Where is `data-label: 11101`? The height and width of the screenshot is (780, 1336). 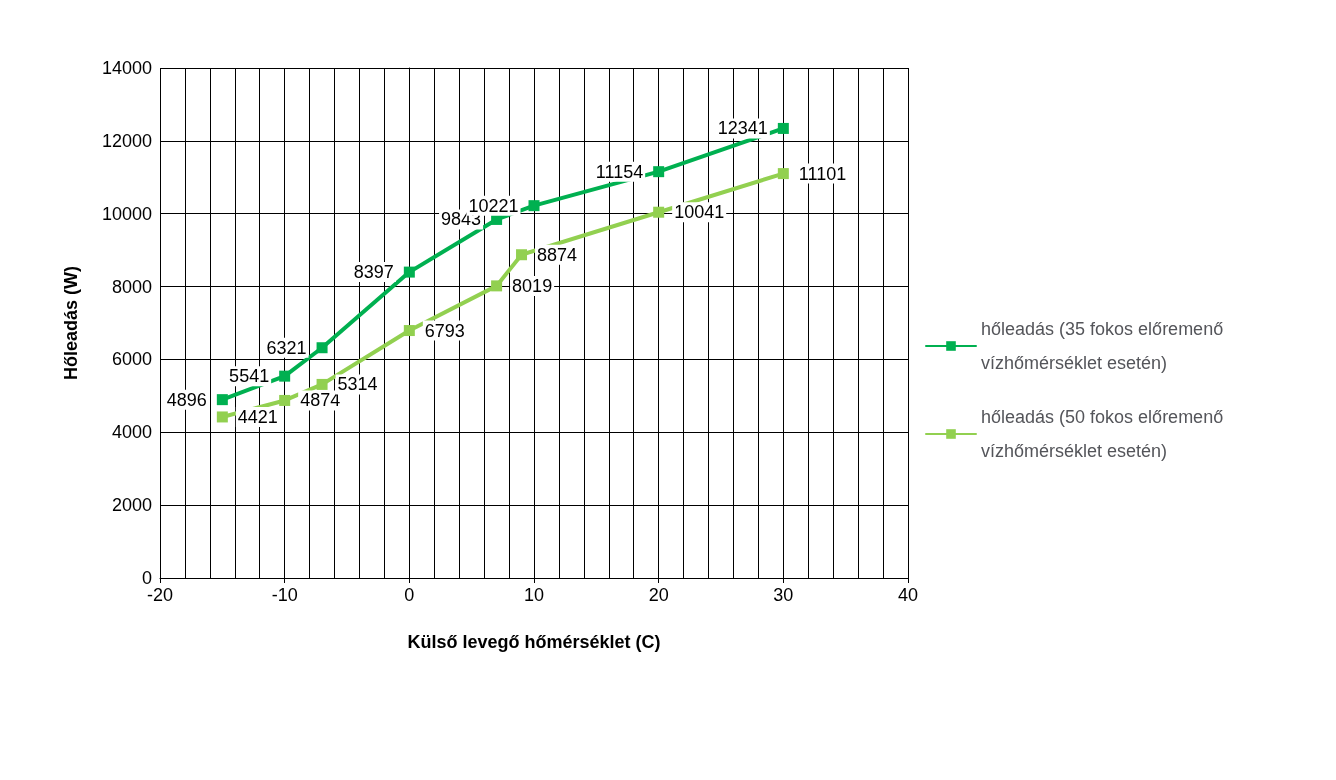
data-label: 11101 is located at coordinates (822, 173).